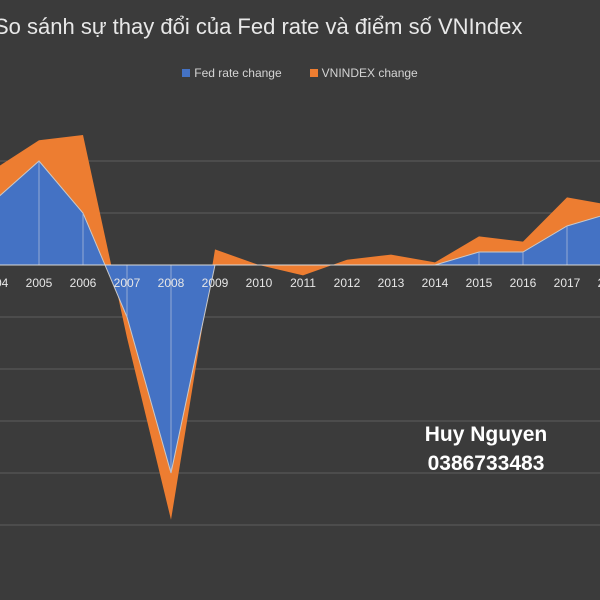 The height and width of the screenshot is (600, 600). What do you see at coordinates (435, 283) in the screenshot?
I see `x-tick-label: 2014` at bounding box center [435, 283].